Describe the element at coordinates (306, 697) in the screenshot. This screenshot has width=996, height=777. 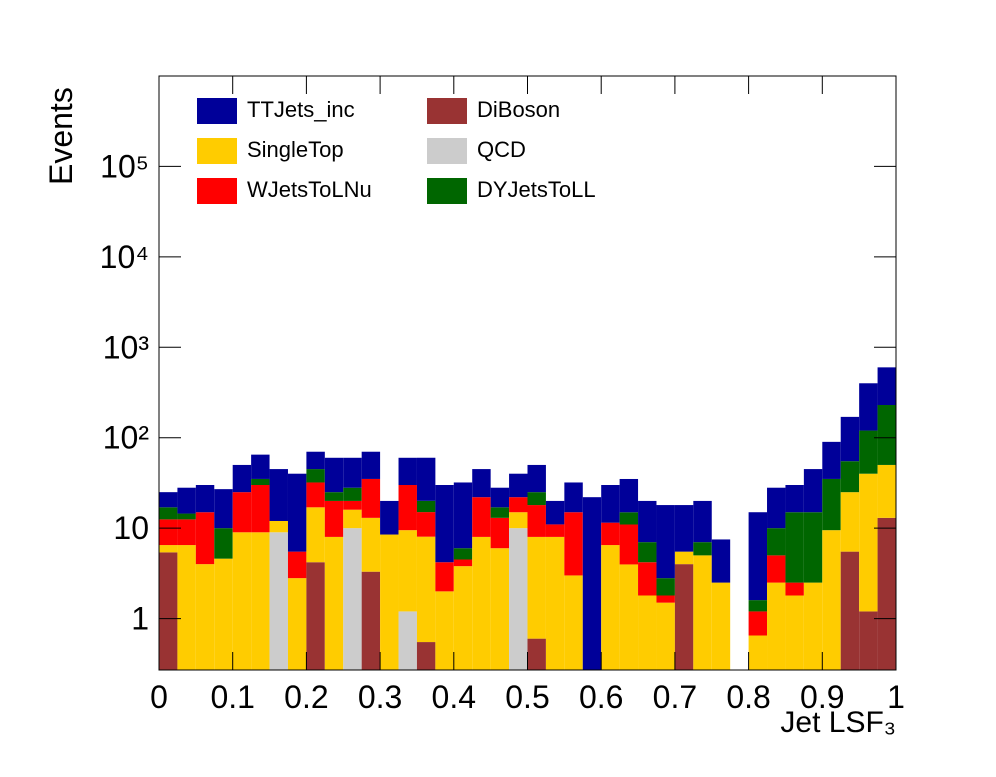
I see `x-tick-label: 0.2` at that location.